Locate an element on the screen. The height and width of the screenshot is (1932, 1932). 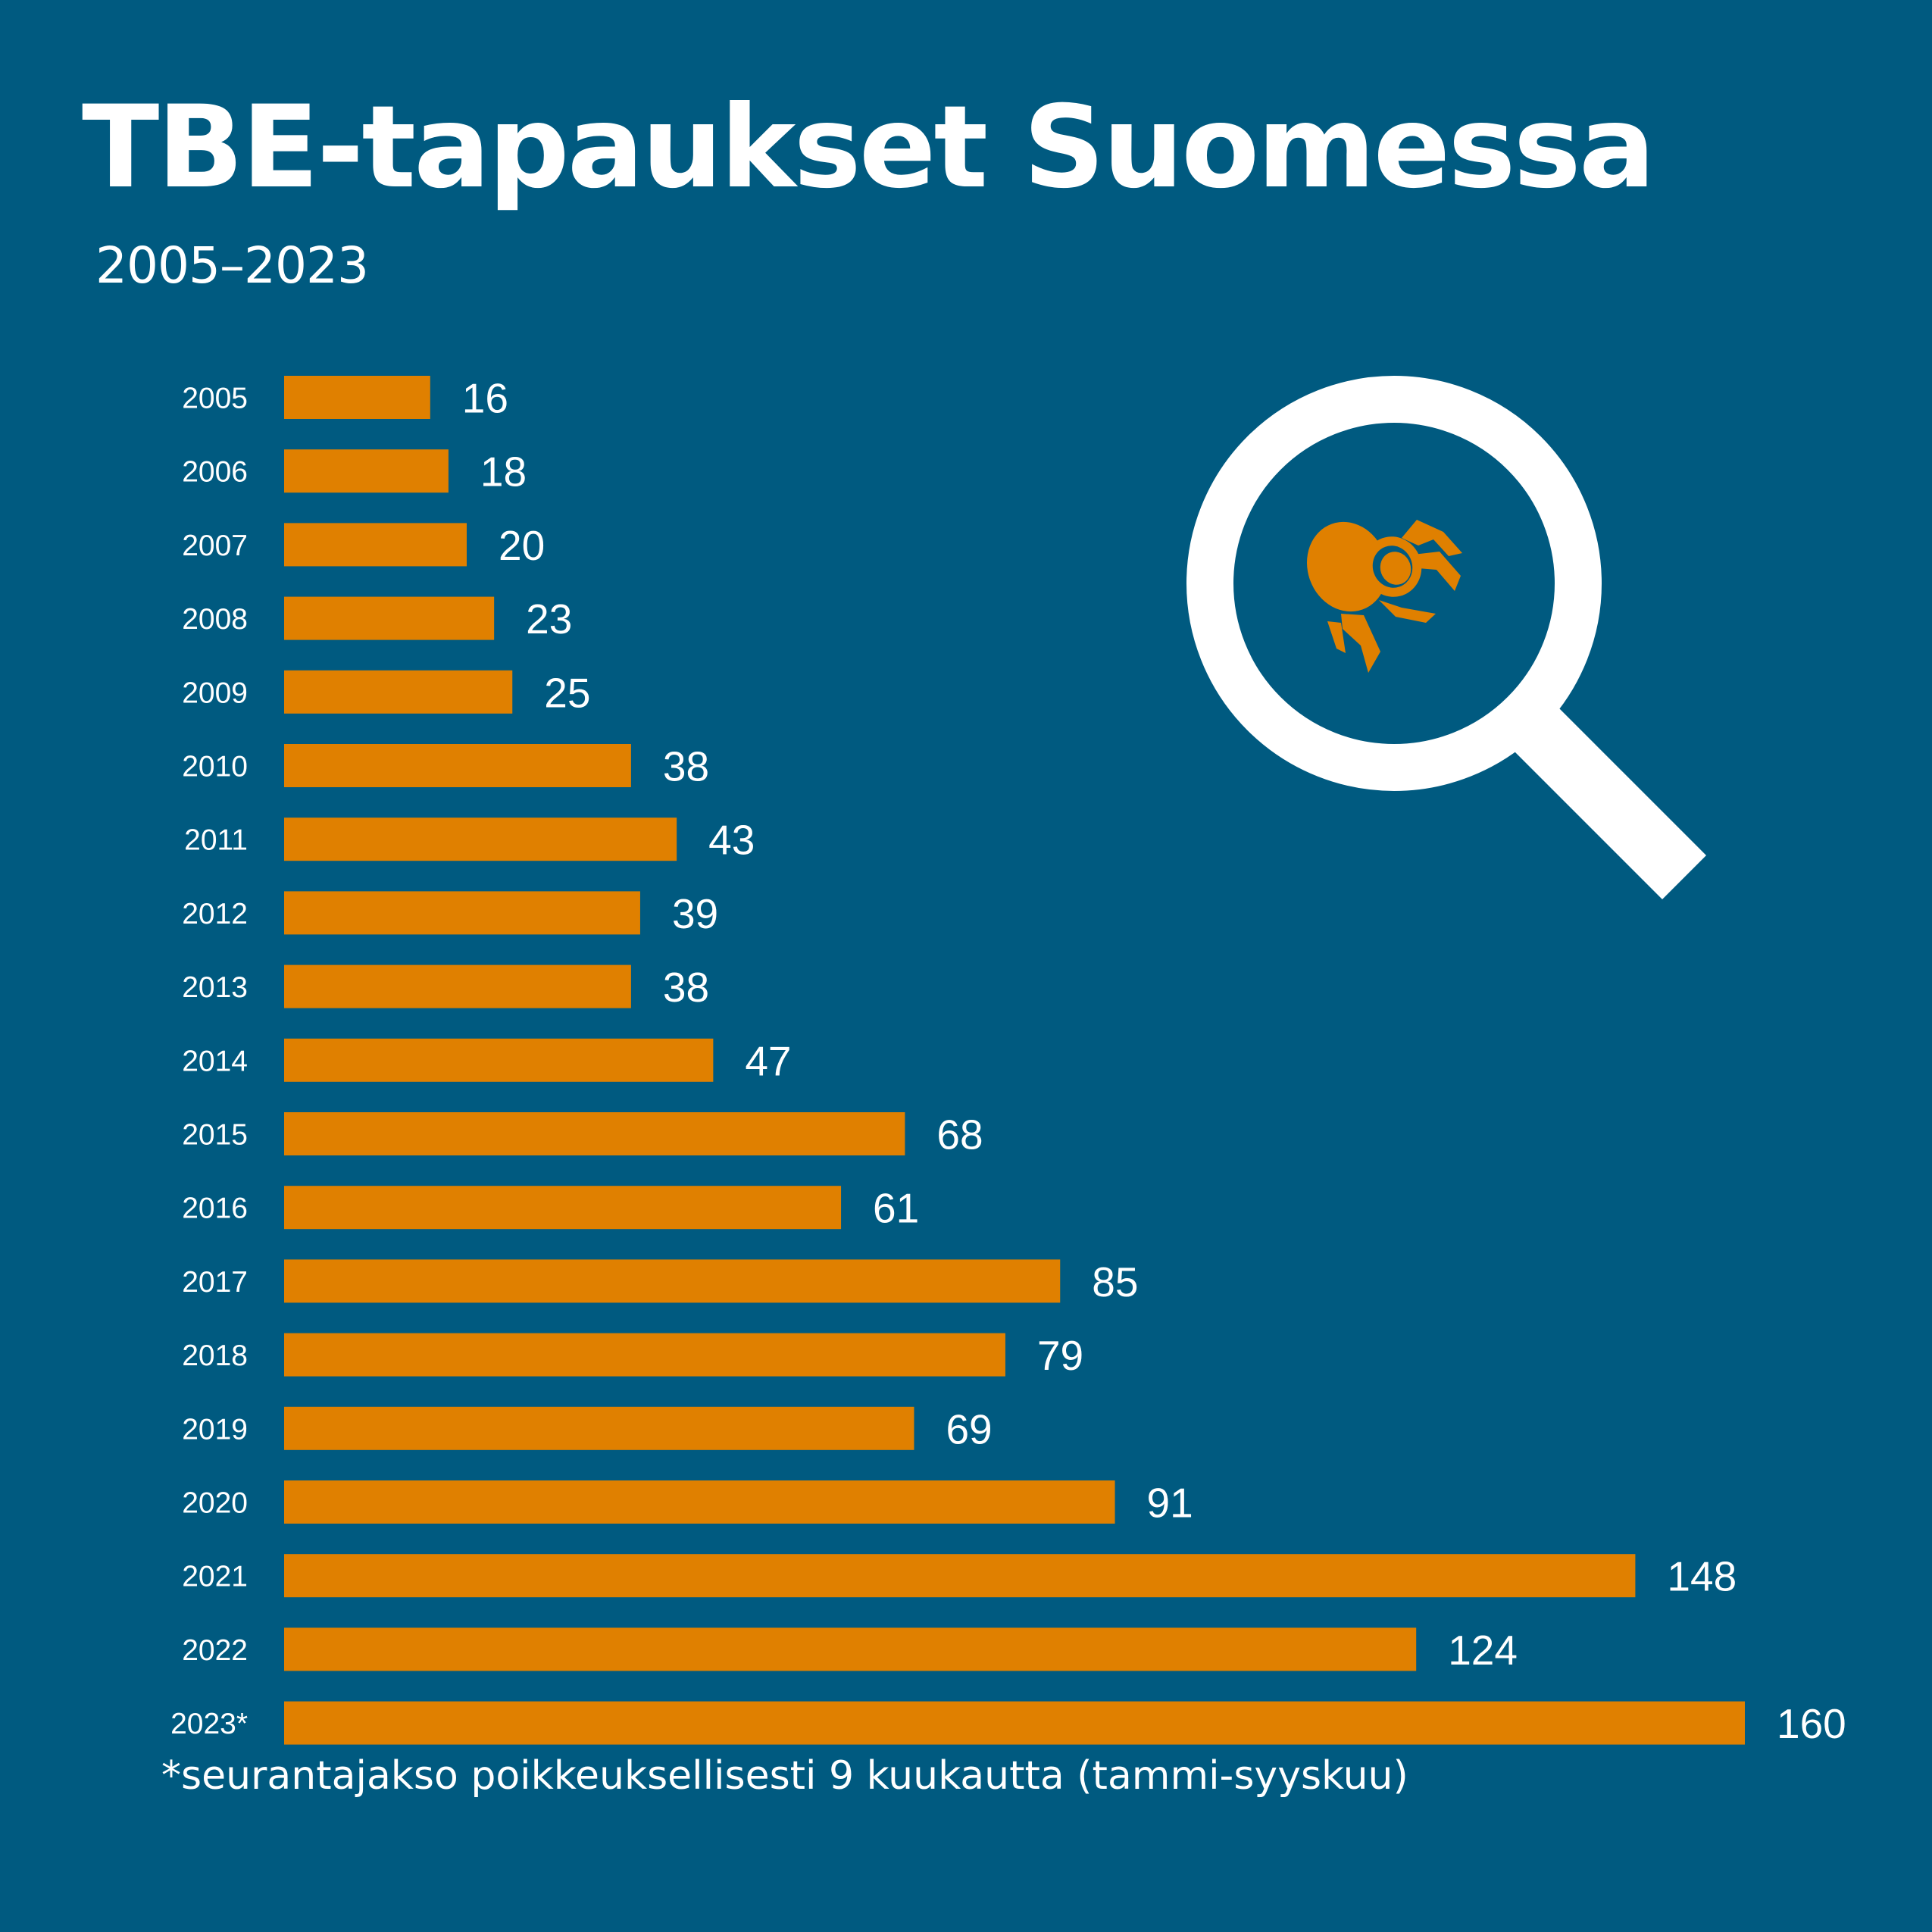
bar-value-label: 91 is located at coordinates (1170, 1503).